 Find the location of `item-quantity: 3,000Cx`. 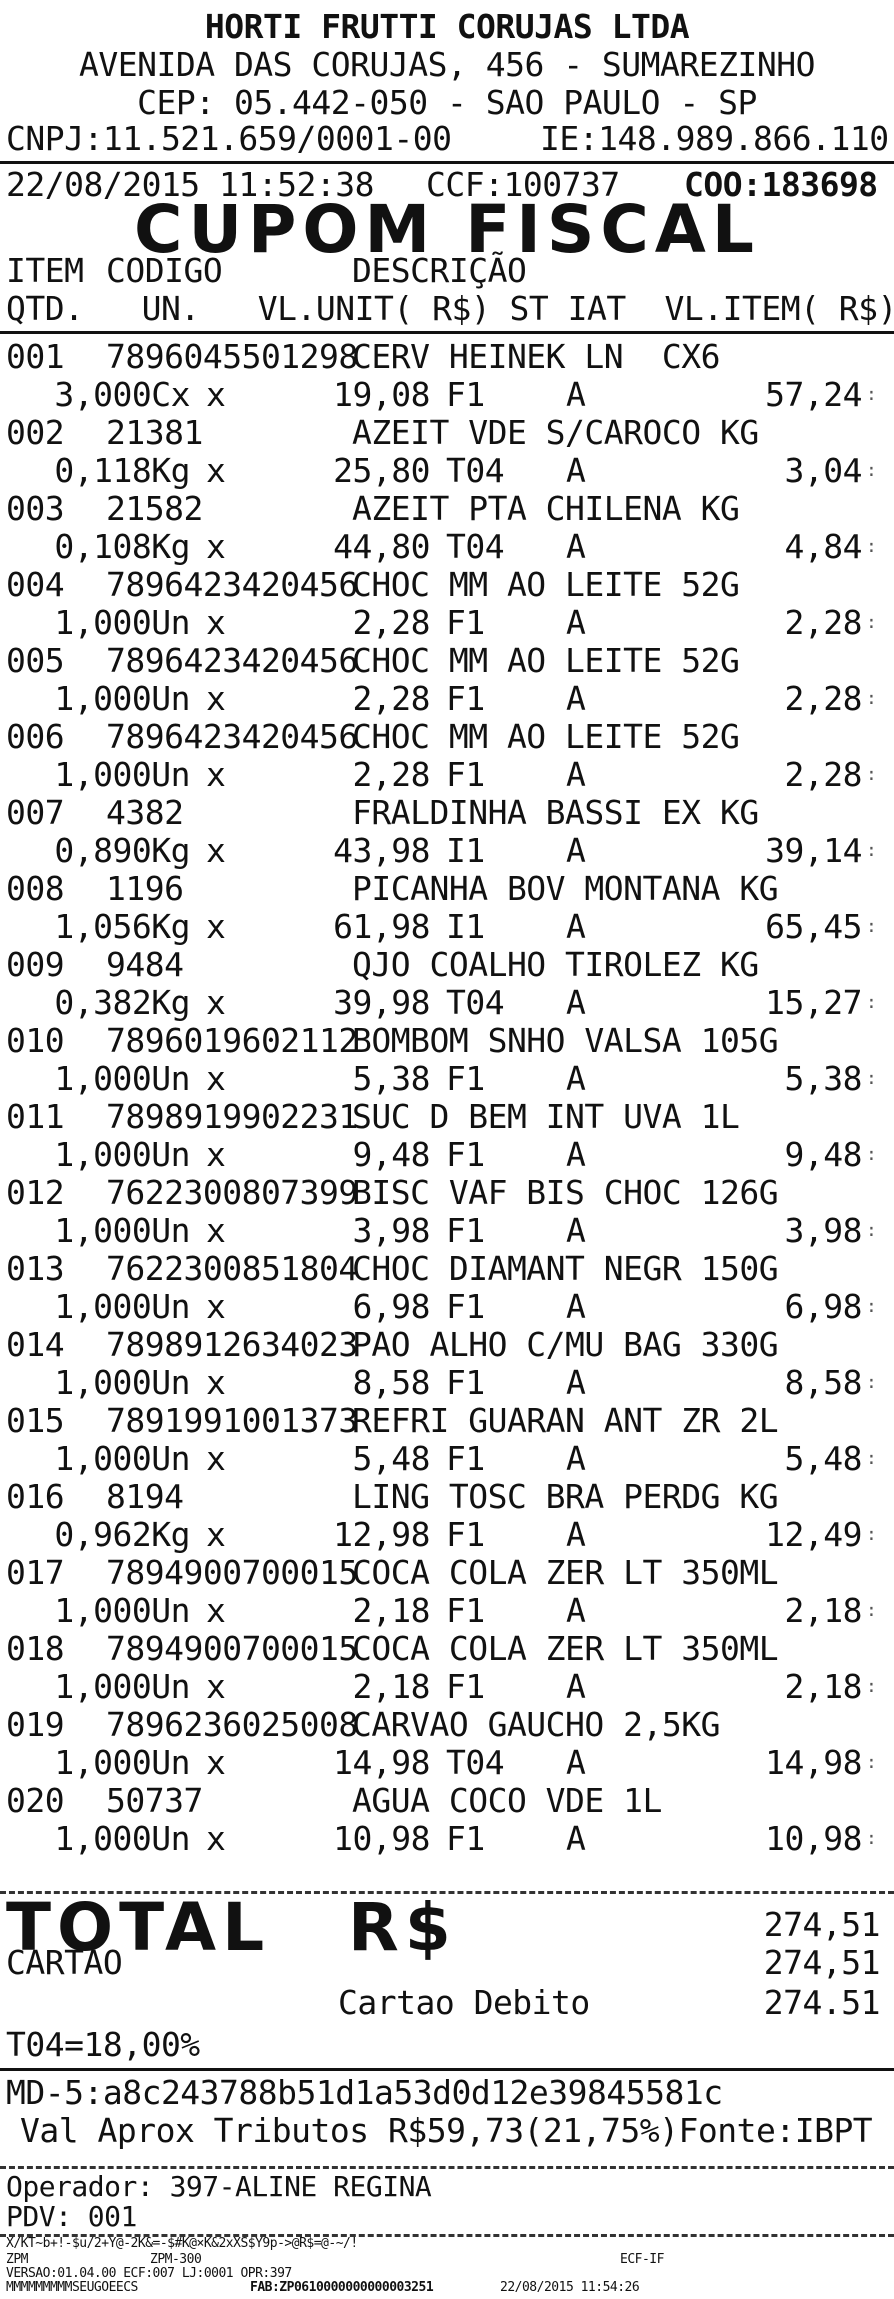

item-quantity: 3,000Cx is located at coordinates (122, 394).